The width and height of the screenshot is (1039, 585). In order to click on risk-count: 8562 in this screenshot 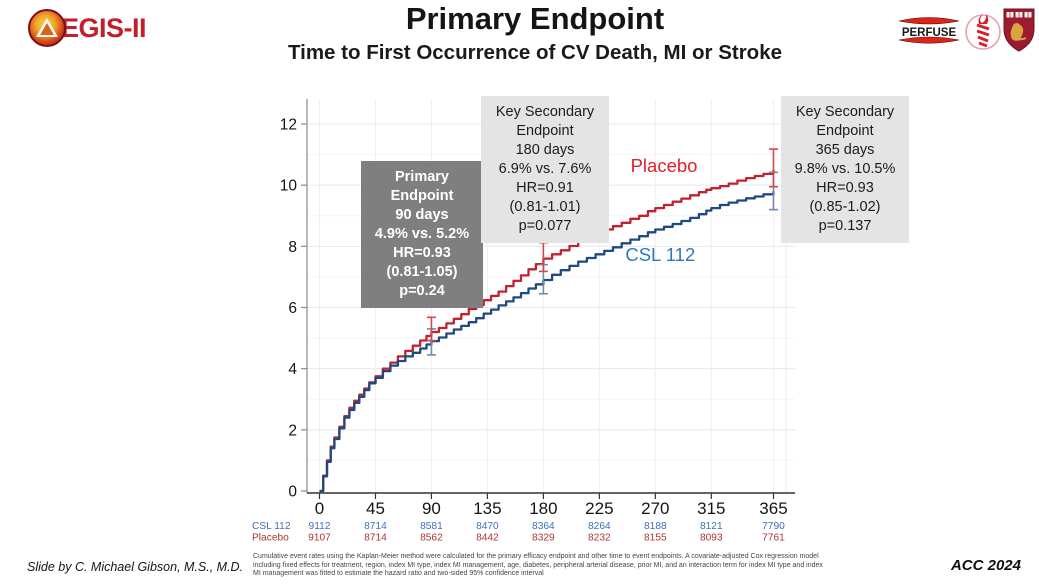, I will do `click(431, 538)`.